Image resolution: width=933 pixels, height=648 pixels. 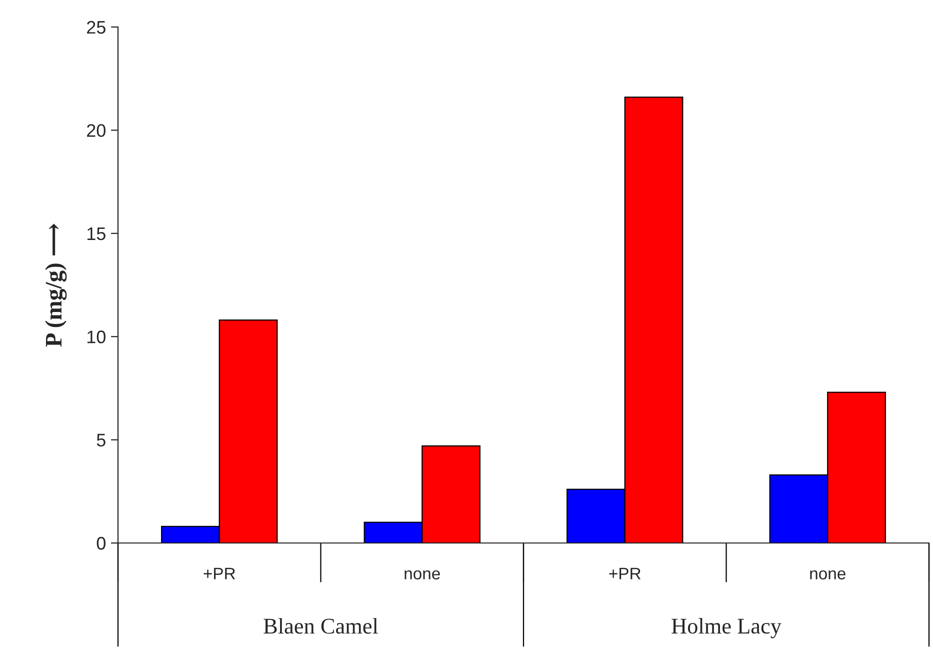 What do you see at coordinates (96, 337) in the screenshot?
I see `y-tick-label: 10` at bounding box center [96, 337].